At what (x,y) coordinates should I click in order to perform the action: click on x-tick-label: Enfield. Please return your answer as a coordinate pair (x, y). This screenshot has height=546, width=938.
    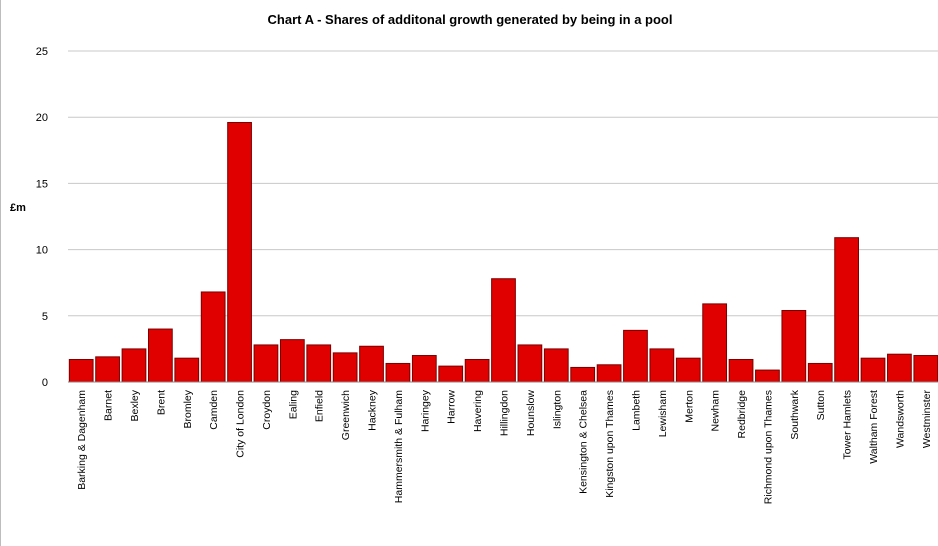
    Looking at the image, I should click on (320, 406).